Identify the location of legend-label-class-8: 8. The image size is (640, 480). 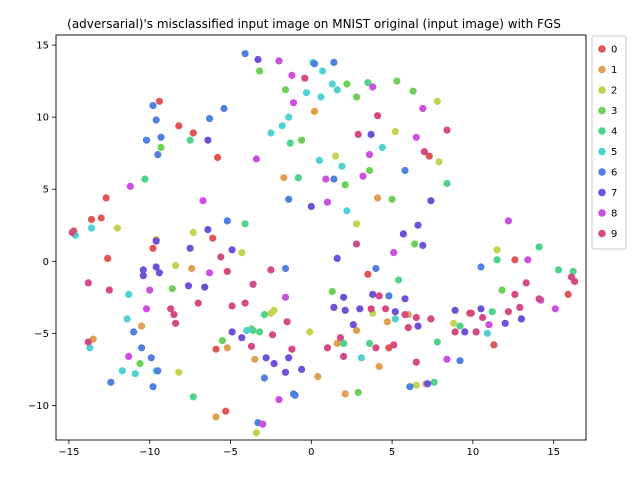
(614, 214).